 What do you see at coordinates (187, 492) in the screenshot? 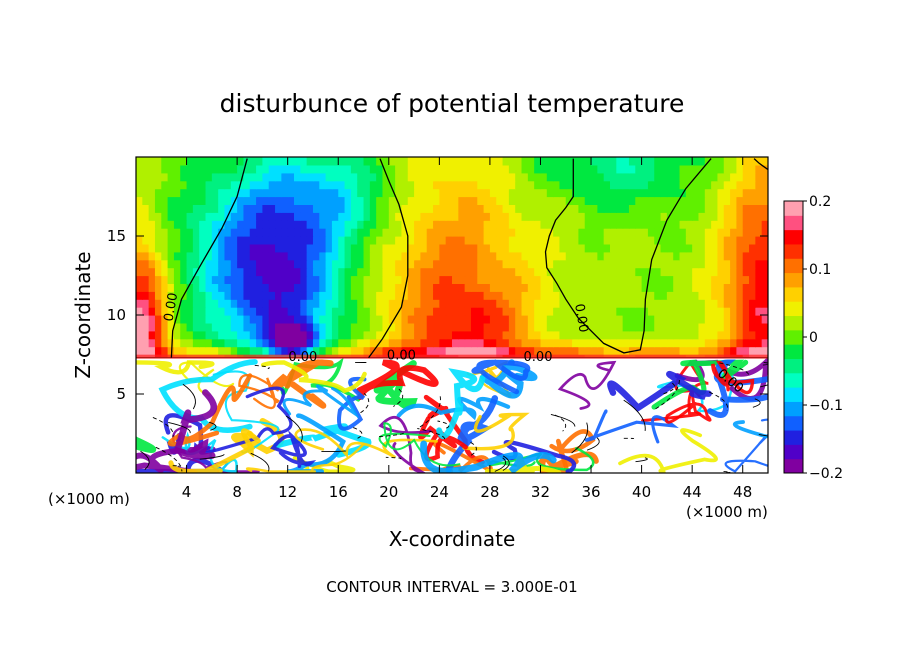
I see `x-tick-label: 4` at bounding box center [187, 492].